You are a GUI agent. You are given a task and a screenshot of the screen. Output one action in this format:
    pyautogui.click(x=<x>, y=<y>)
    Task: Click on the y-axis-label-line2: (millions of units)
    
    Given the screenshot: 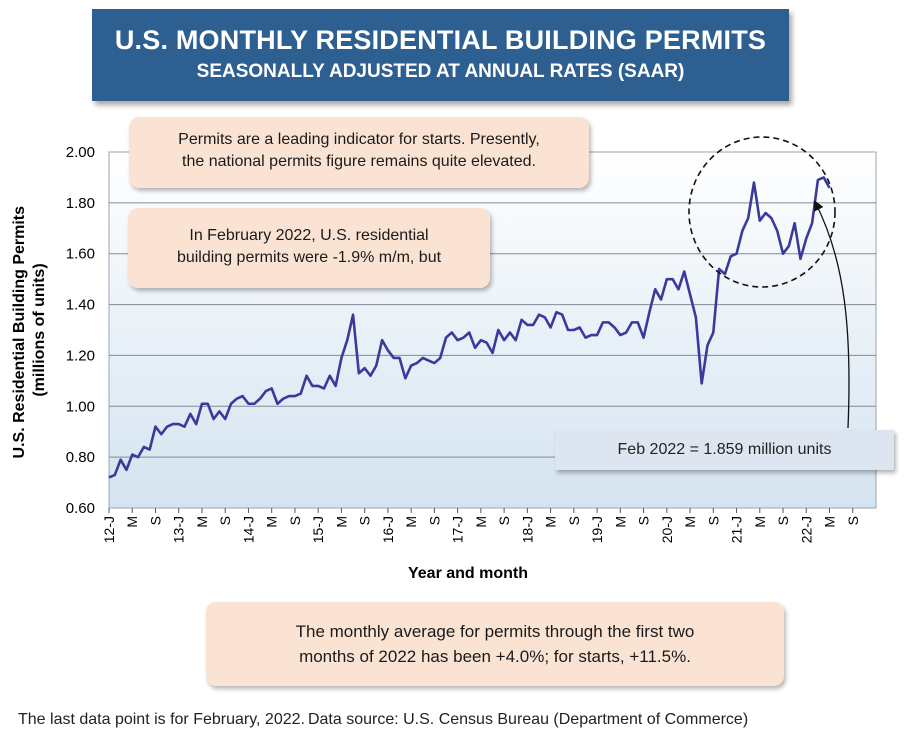 What is the action you would take?
    pyautogui.click(x=39, y=329)
    